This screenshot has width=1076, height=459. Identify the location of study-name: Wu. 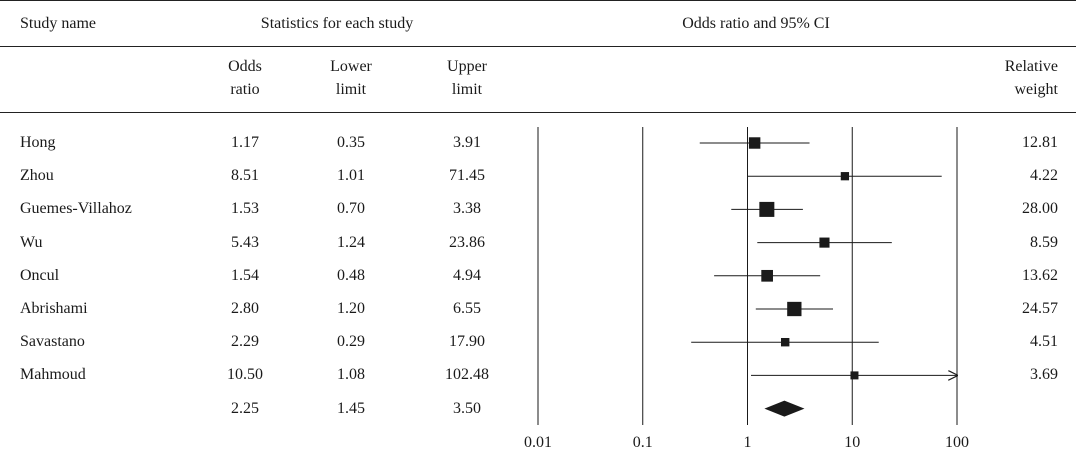
(31, 242).